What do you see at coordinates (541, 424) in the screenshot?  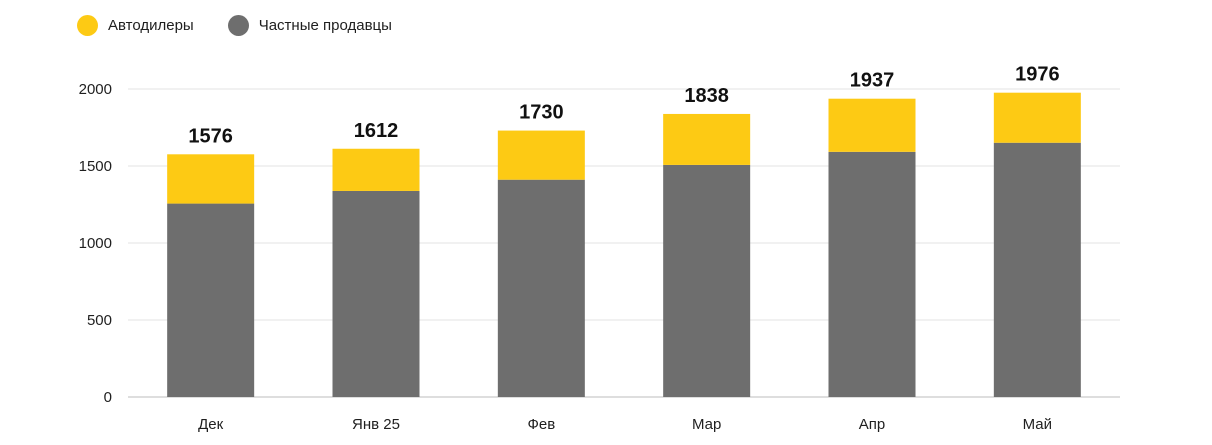 I see `x-tick-label: Фев` at bounding box center [541, 424].